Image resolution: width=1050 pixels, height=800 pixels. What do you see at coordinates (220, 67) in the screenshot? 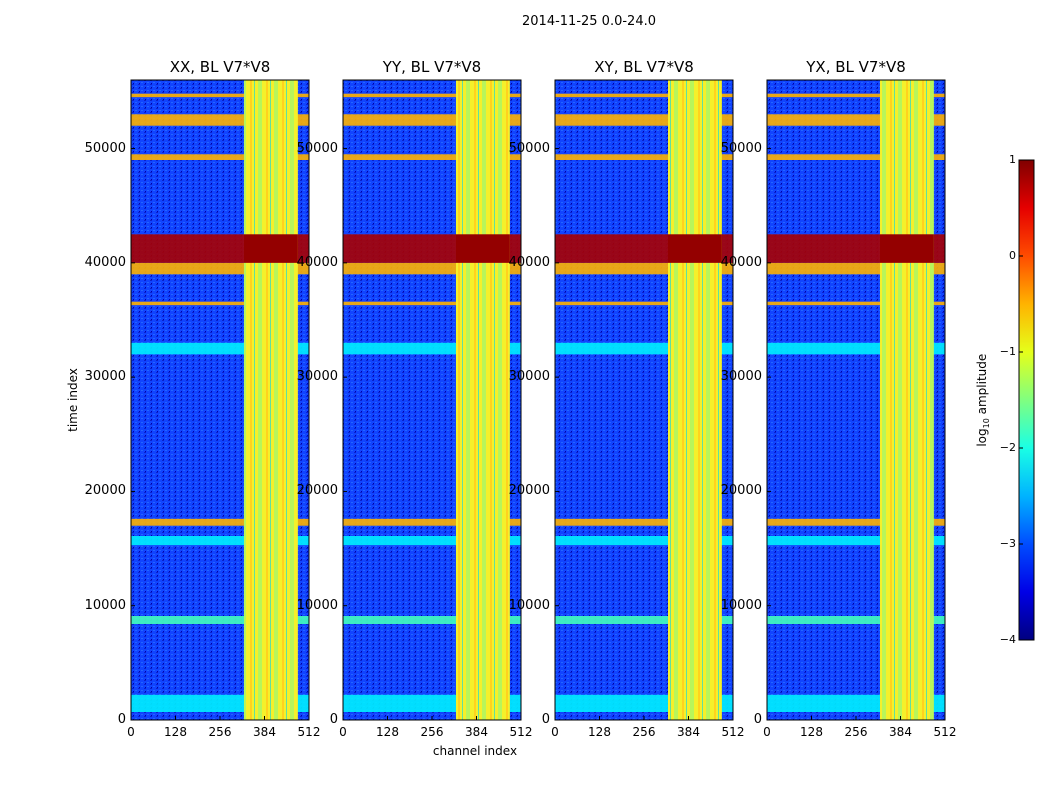
I see `panel-title-xx: XX, BL V7*V8` at bounding box center [220, 67].